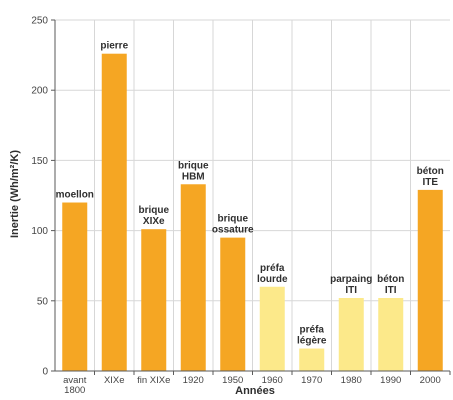 The width and height of the screenshot is (453, 400). I want to click on bar-label-line: moellon, so click(75, 195).